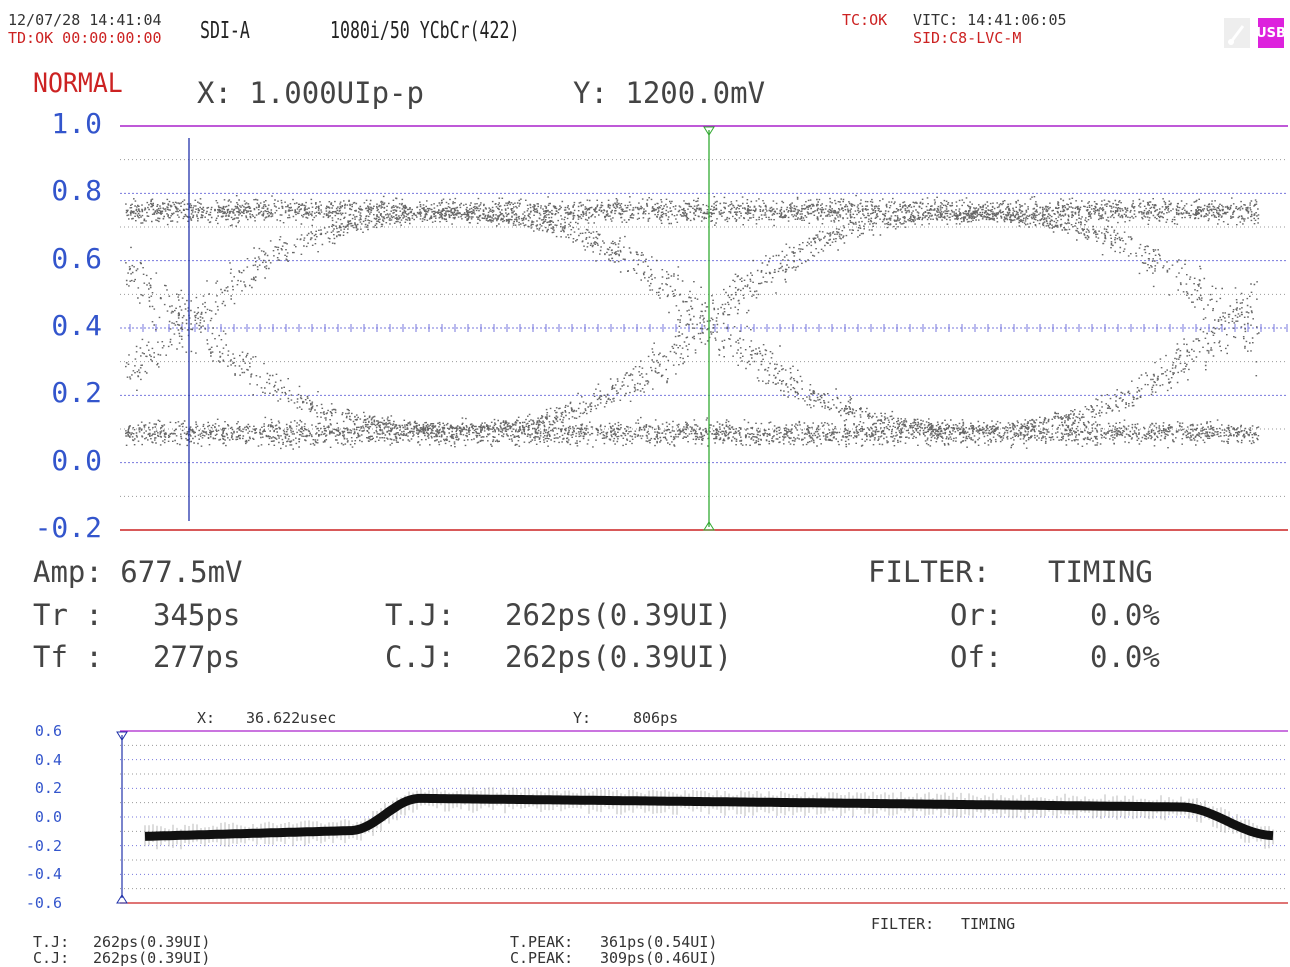 Image resolution: width=1290 pixels, height=967 pixels. Describe the element at coordinates (865, 20) in the screenshot. I see `tc-status: TC:OK` at that location.